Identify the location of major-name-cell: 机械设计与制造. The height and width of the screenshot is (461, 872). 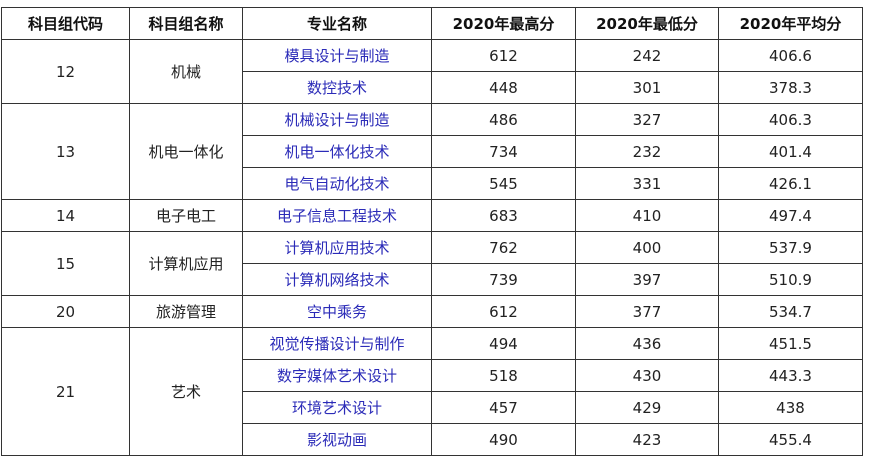
(337, 119).